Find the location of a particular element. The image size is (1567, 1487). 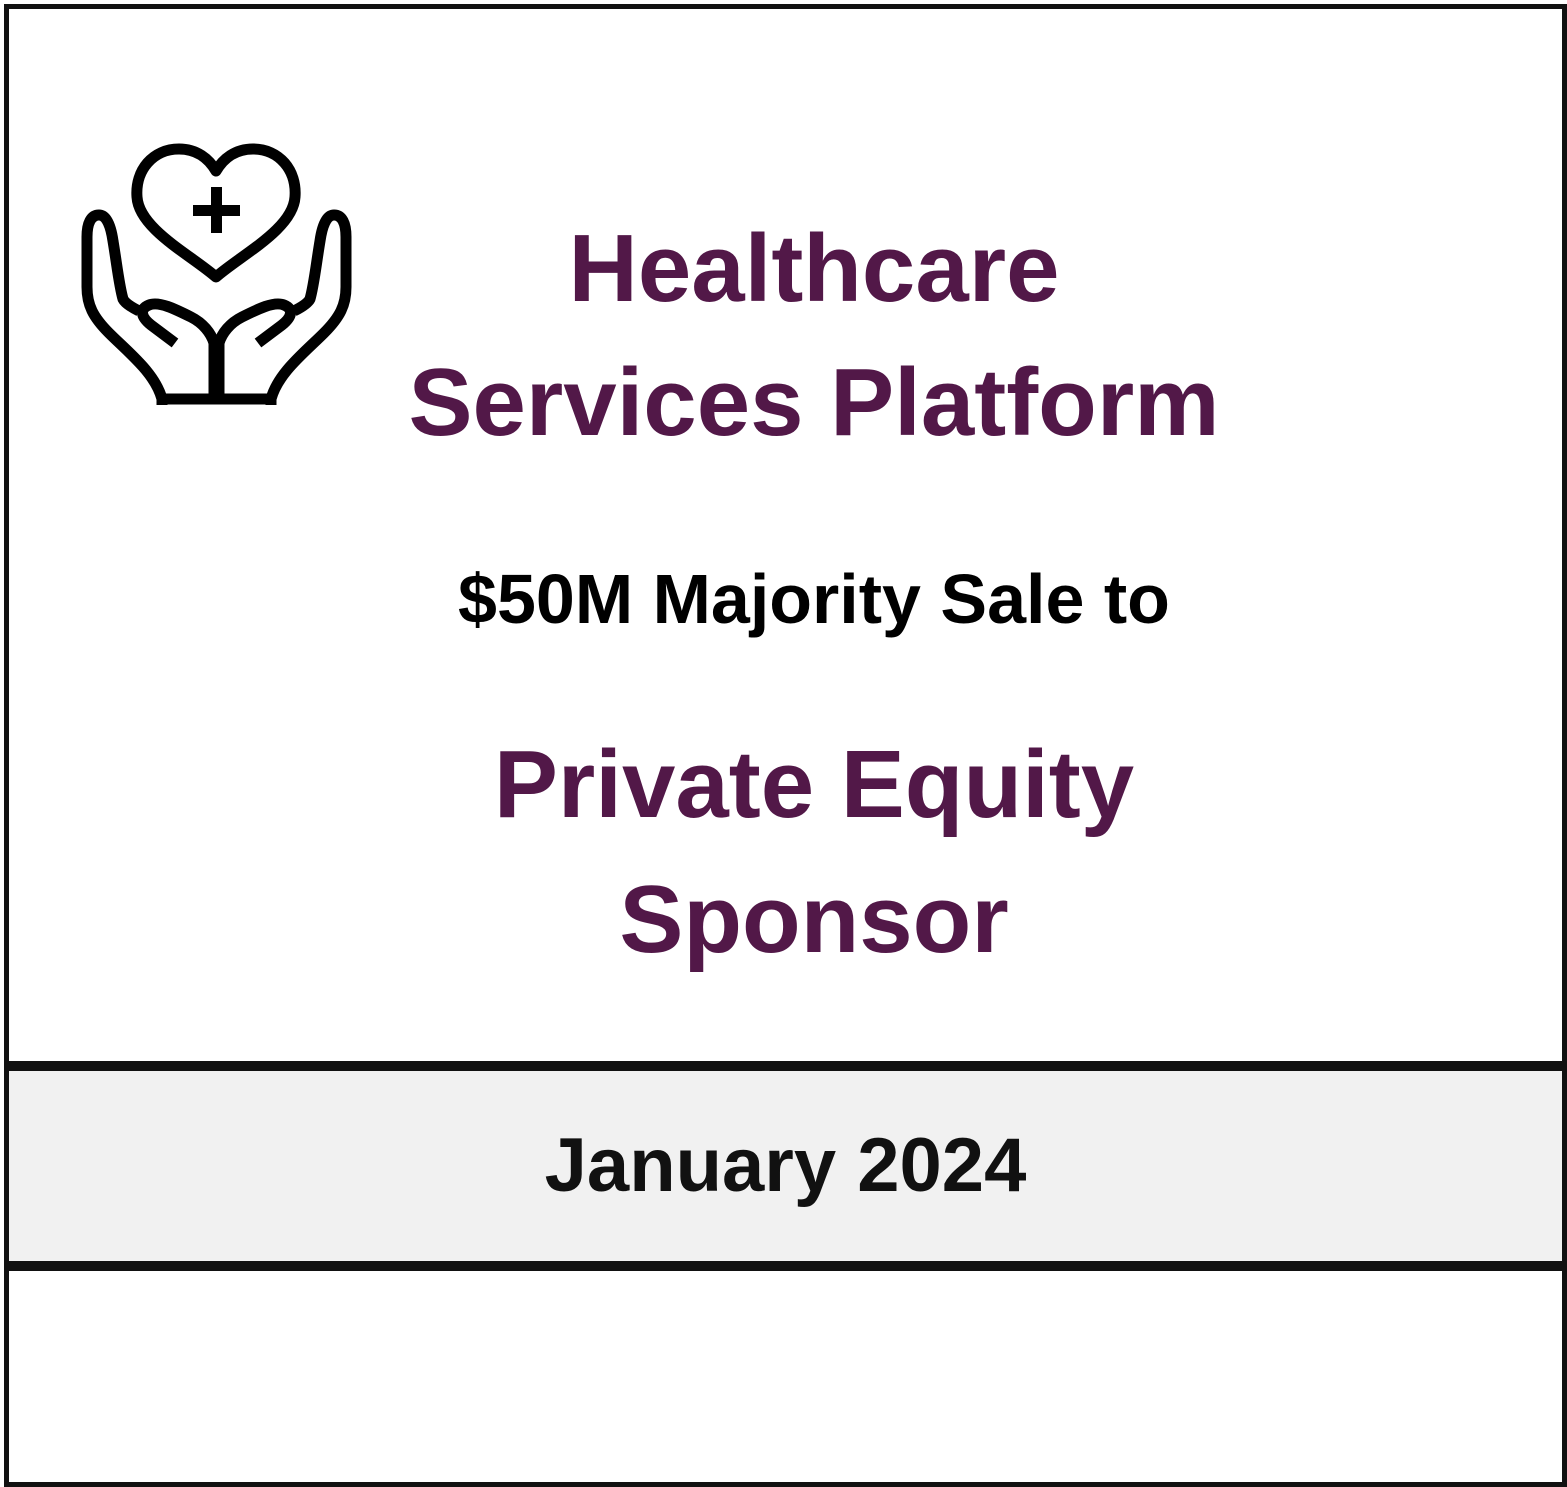

transaction-description: $50M Majority Sale to is located at coordinates (814, 599).